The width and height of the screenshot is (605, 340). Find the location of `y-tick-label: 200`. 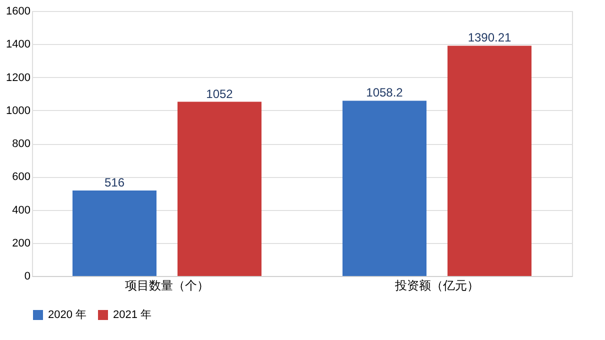

y-tick-label: 200 is located at coordinates (21, 243).